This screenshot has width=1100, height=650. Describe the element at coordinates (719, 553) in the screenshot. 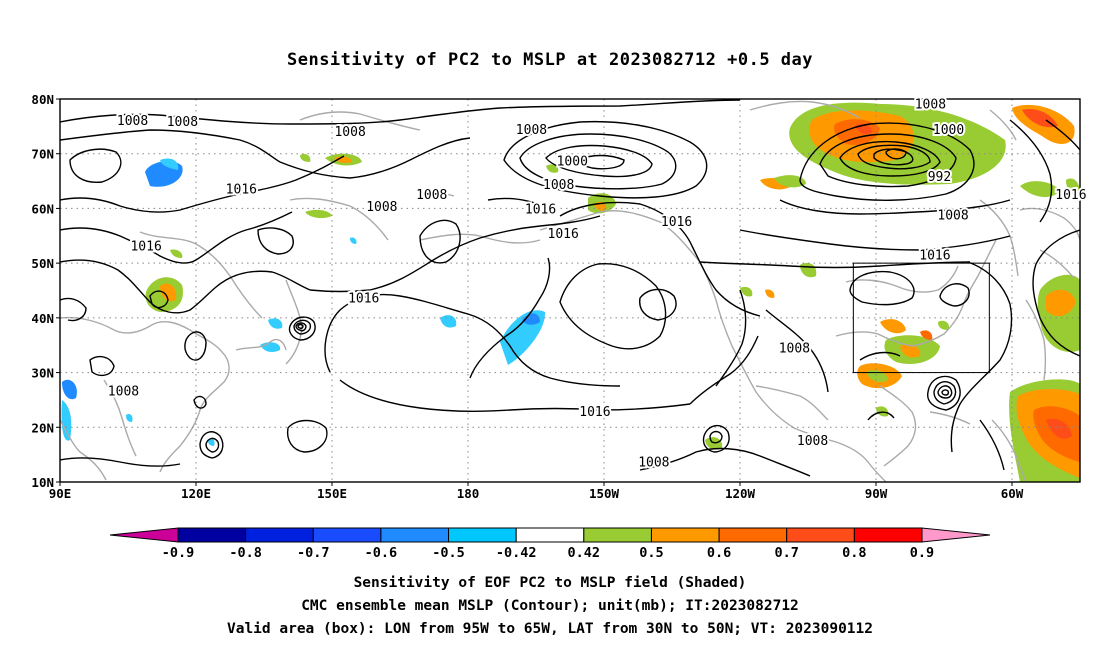

I see `colorbar-label: 0.6` at that location.